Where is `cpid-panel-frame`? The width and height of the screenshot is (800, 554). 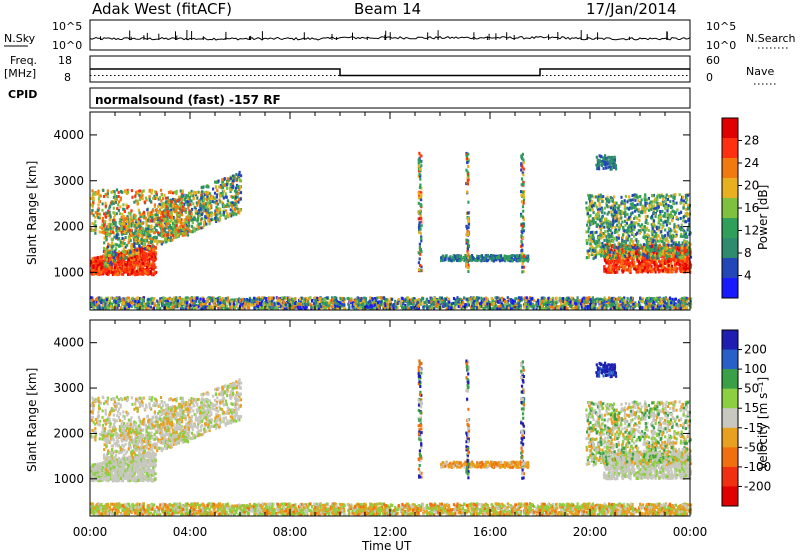 cpid-panel-frame is located at coordinates (390, 98).